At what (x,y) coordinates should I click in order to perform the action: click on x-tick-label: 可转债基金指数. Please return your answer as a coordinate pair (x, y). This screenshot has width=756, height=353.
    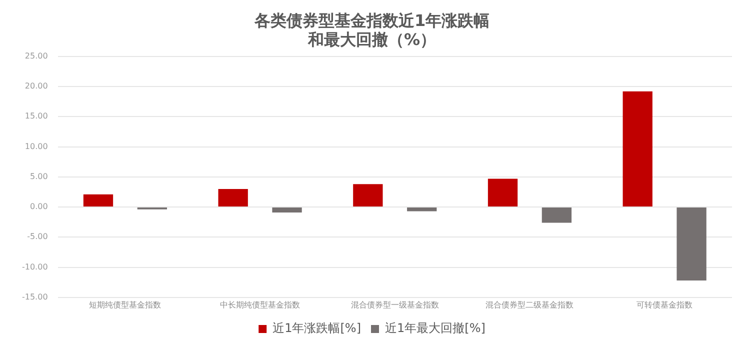
    Looking at the image, I should click on (664, 305).